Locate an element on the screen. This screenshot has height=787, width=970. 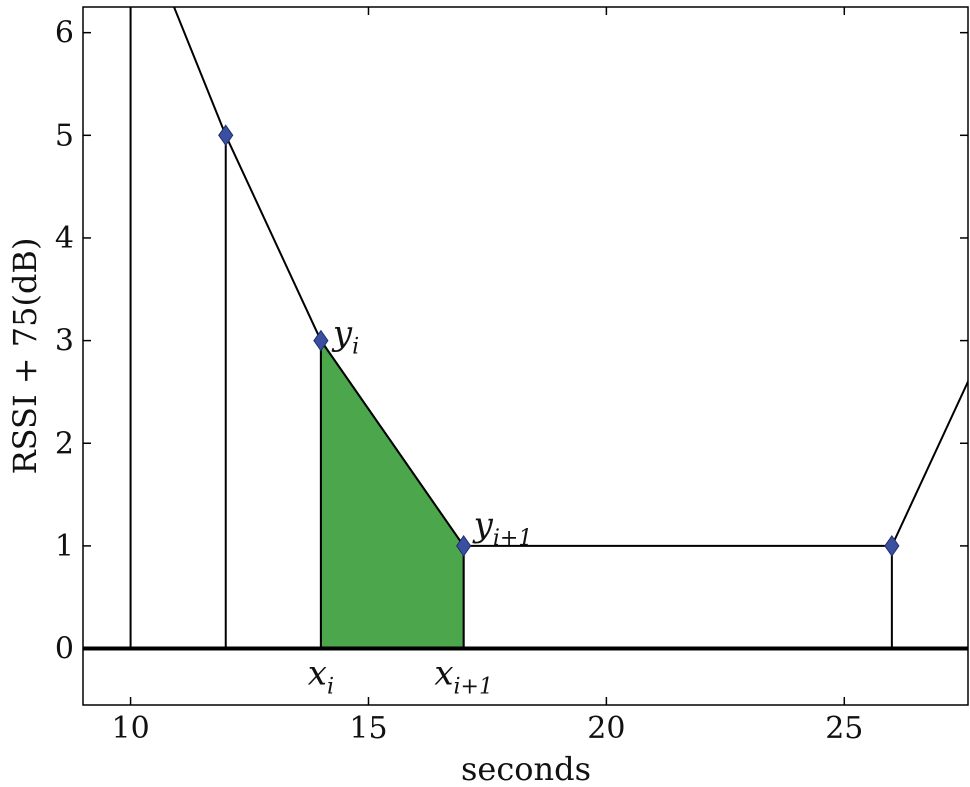
shaded-area is located at coordinates (392, 493).